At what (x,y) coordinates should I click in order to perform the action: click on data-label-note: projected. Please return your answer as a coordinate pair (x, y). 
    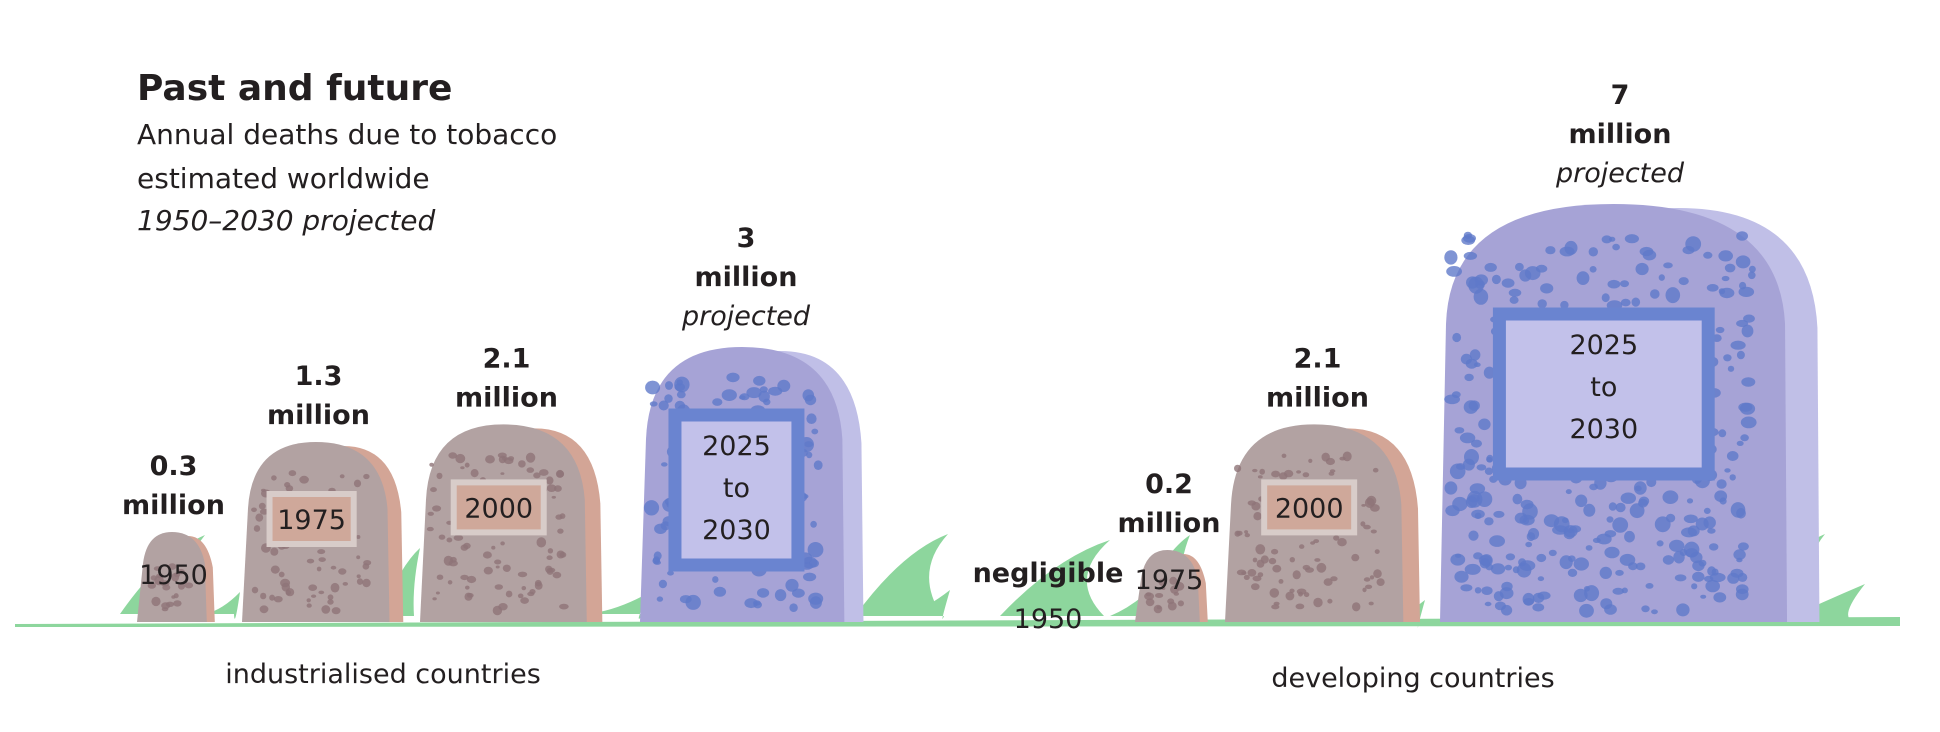
    Looking at the image, I should click on (1620, 173).